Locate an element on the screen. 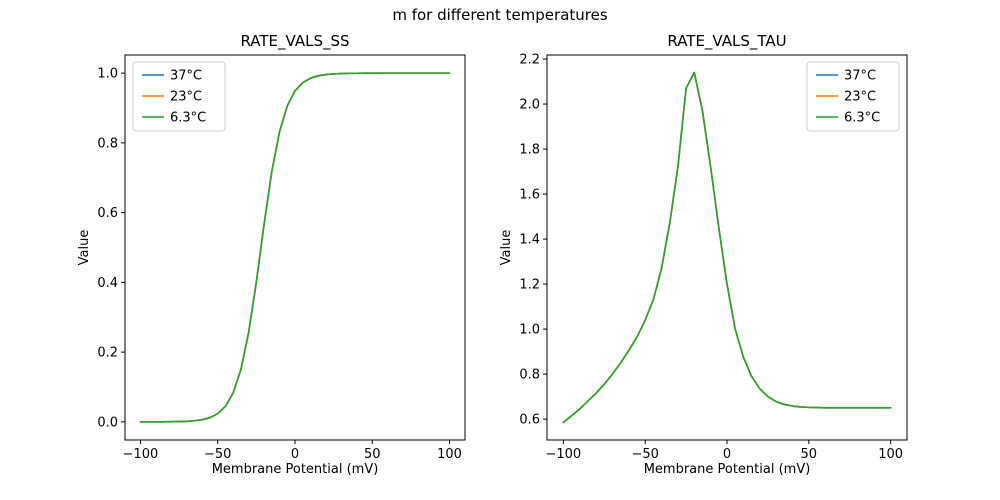 This screenshot has width=1000, height=500. y-tick-label: 2.0 is located at coordinates (529, 105).